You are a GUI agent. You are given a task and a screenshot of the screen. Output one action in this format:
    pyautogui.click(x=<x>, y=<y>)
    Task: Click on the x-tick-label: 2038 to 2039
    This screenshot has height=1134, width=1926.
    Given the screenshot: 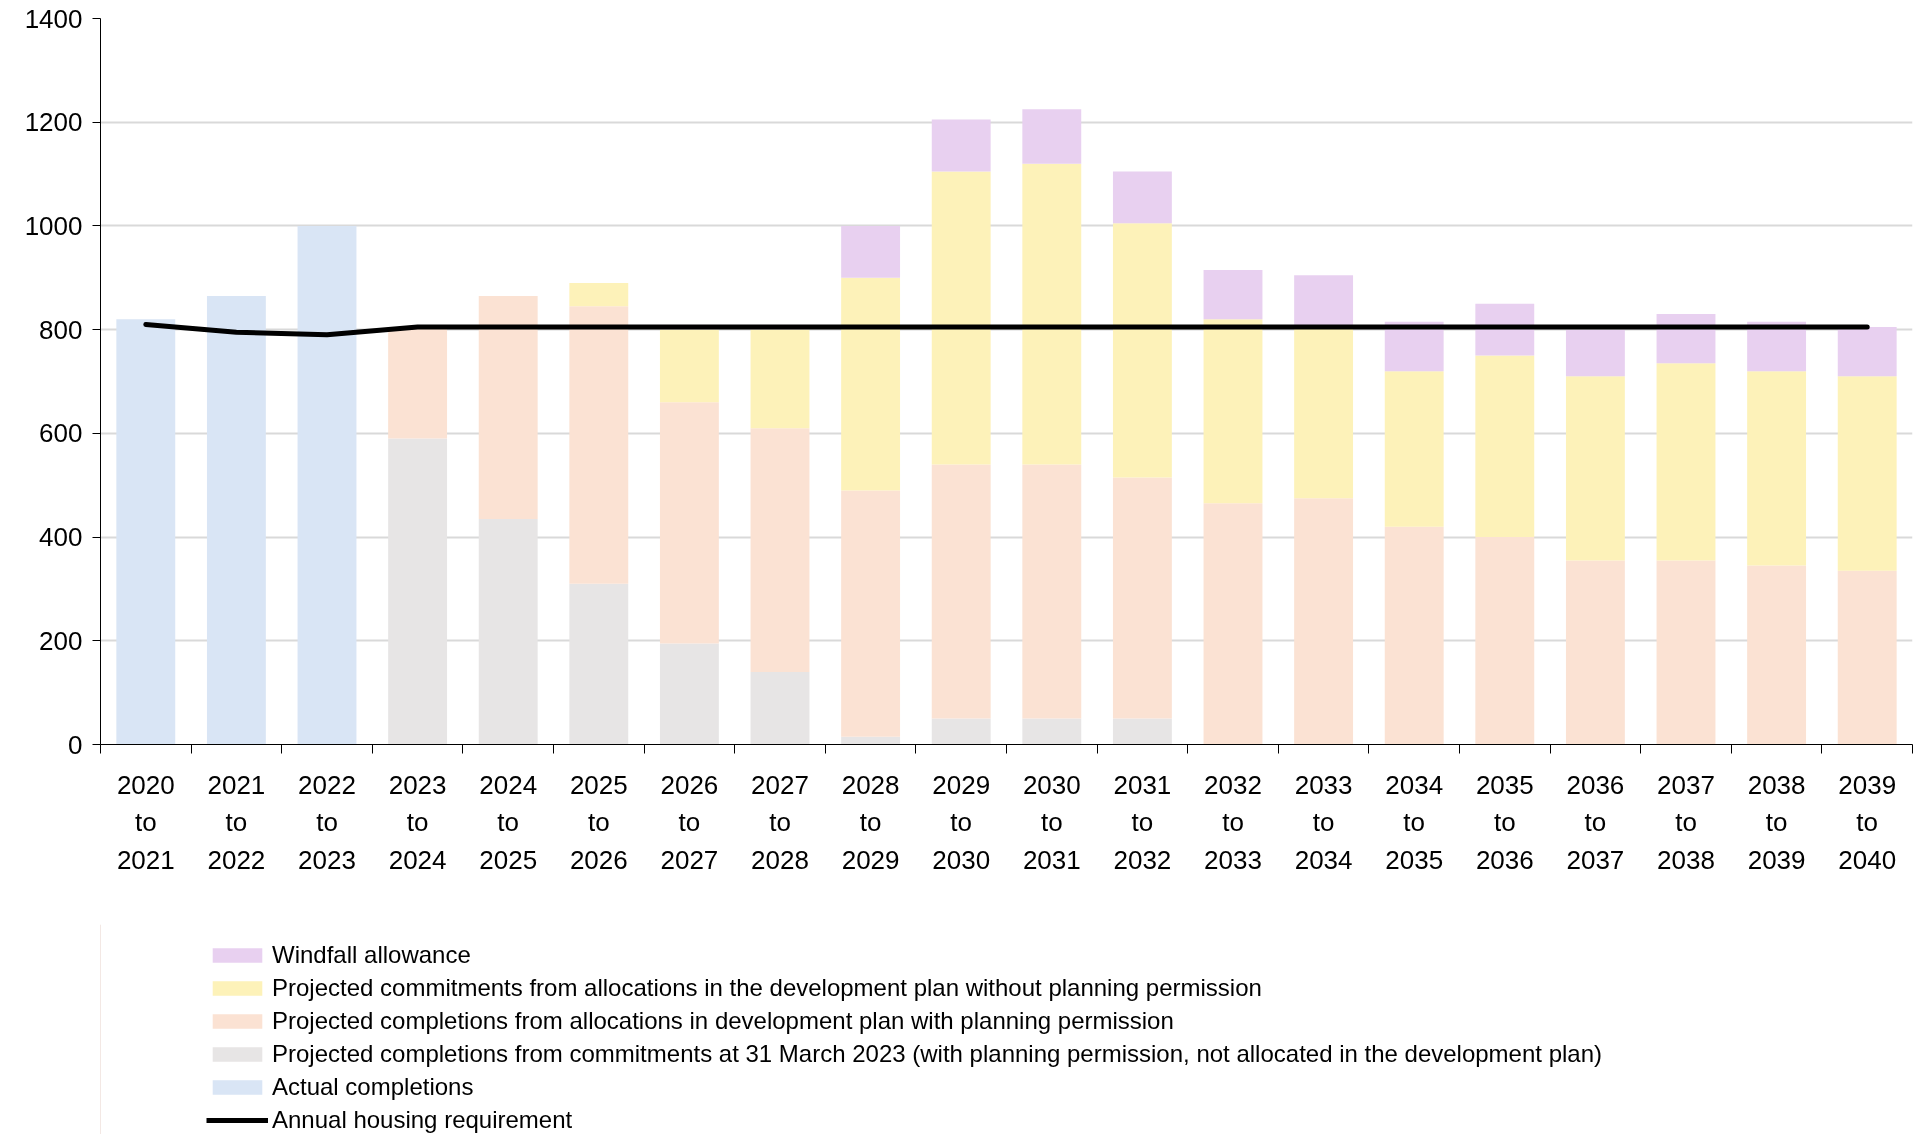 What is the action you would take?
    pyautogui.click(x=1776, y=822)
    